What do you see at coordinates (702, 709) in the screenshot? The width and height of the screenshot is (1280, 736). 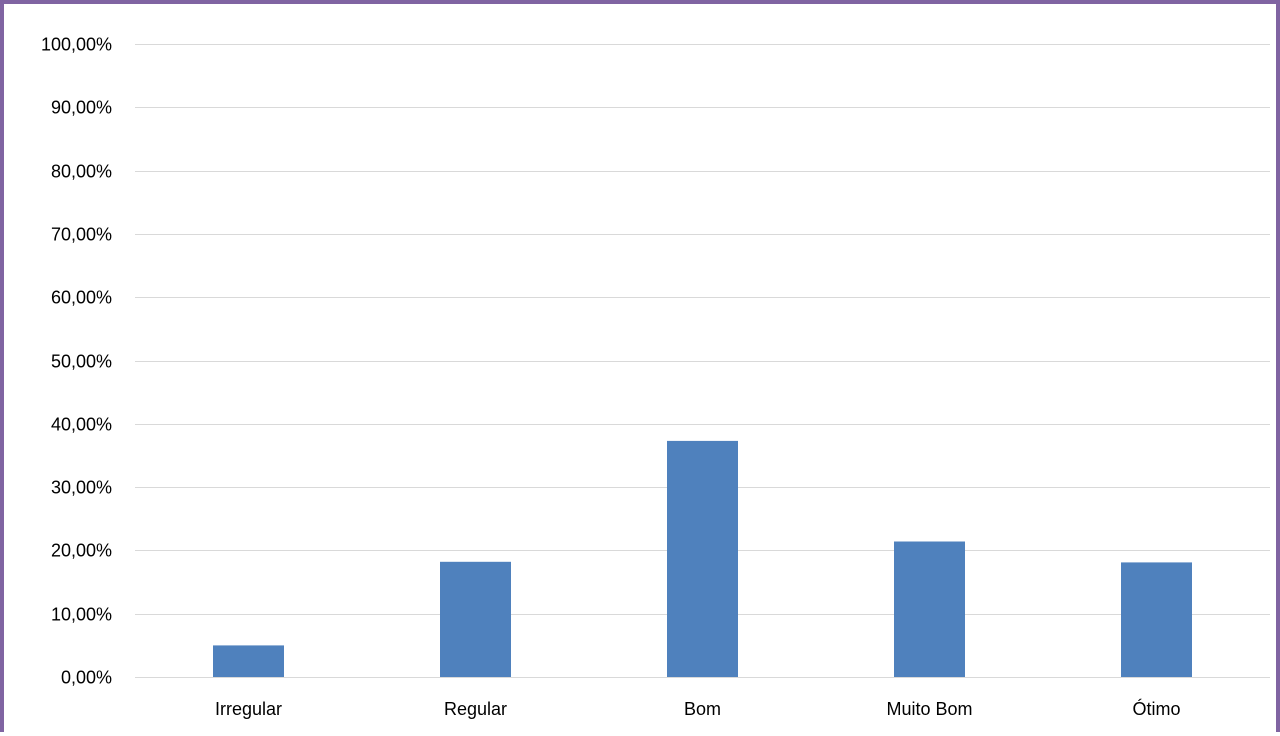 I see `x-tick-label: Bom` at bounding box center [702, 709].